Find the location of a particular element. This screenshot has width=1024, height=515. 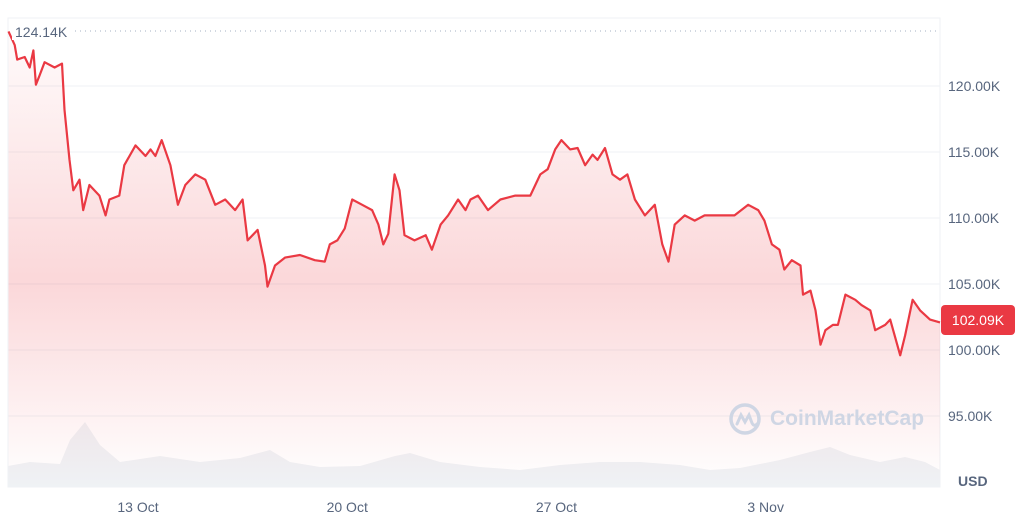

coinmarketcap-logo-icon is located at coordinates (745, 419).